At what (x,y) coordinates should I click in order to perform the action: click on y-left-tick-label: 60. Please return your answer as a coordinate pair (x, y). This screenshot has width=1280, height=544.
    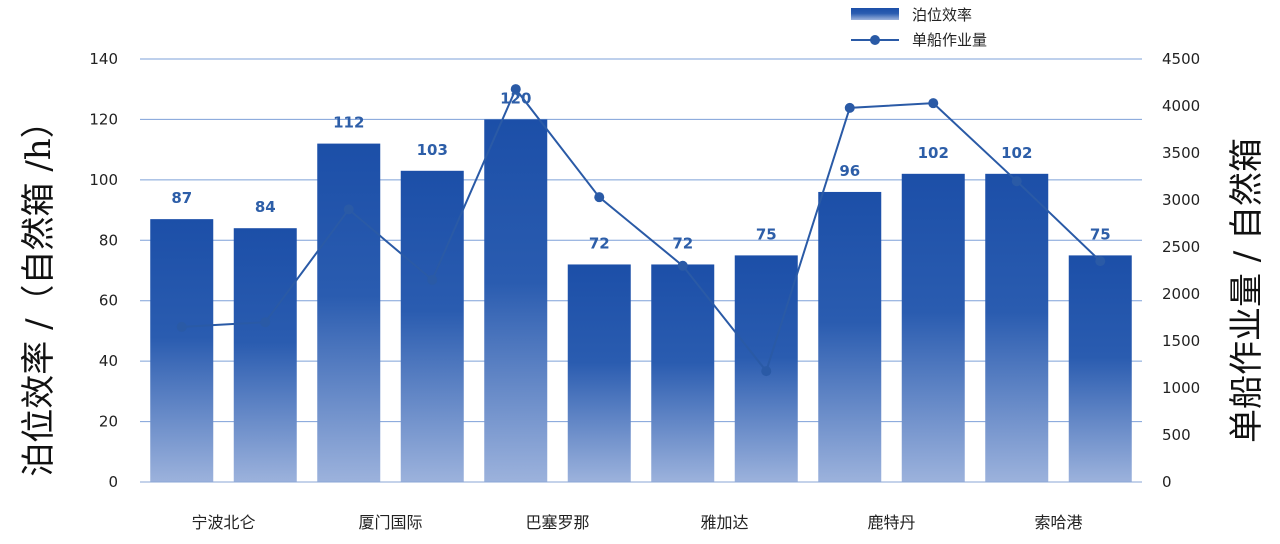
    Looking at the image, I should click on (108, 301).